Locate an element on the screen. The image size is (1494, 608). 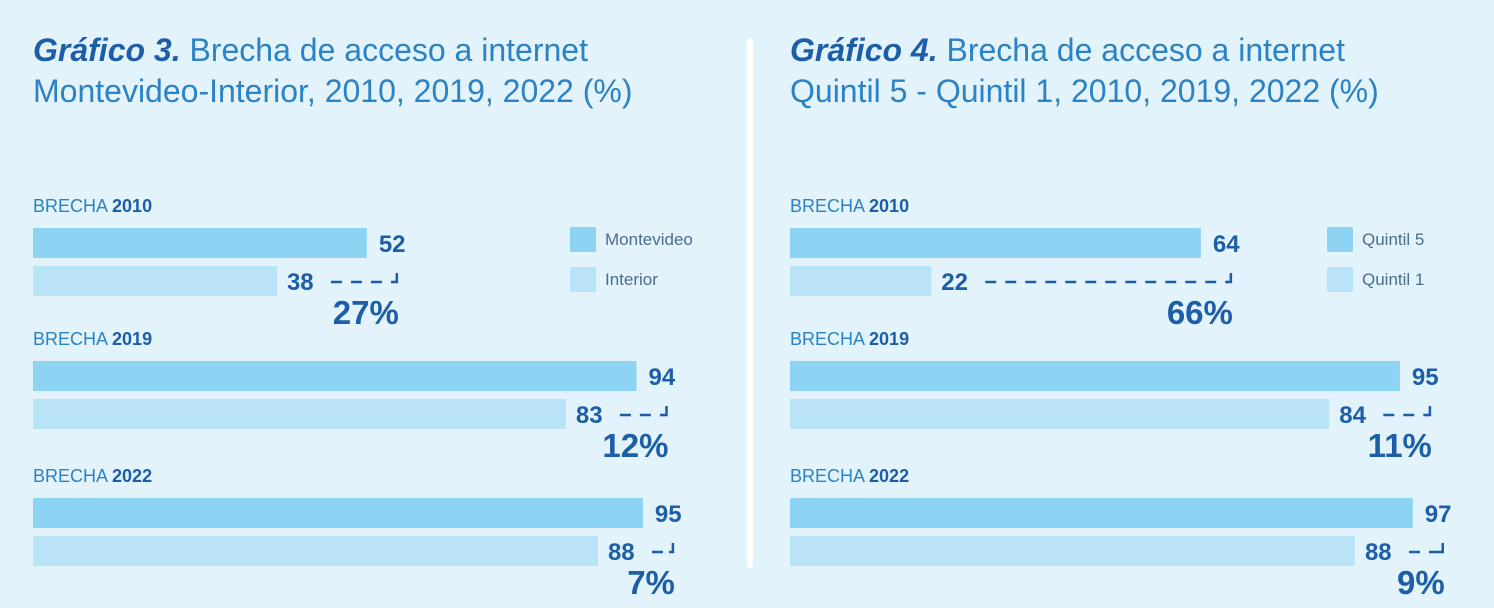
panel-divider is located at coordinates (750, 303).